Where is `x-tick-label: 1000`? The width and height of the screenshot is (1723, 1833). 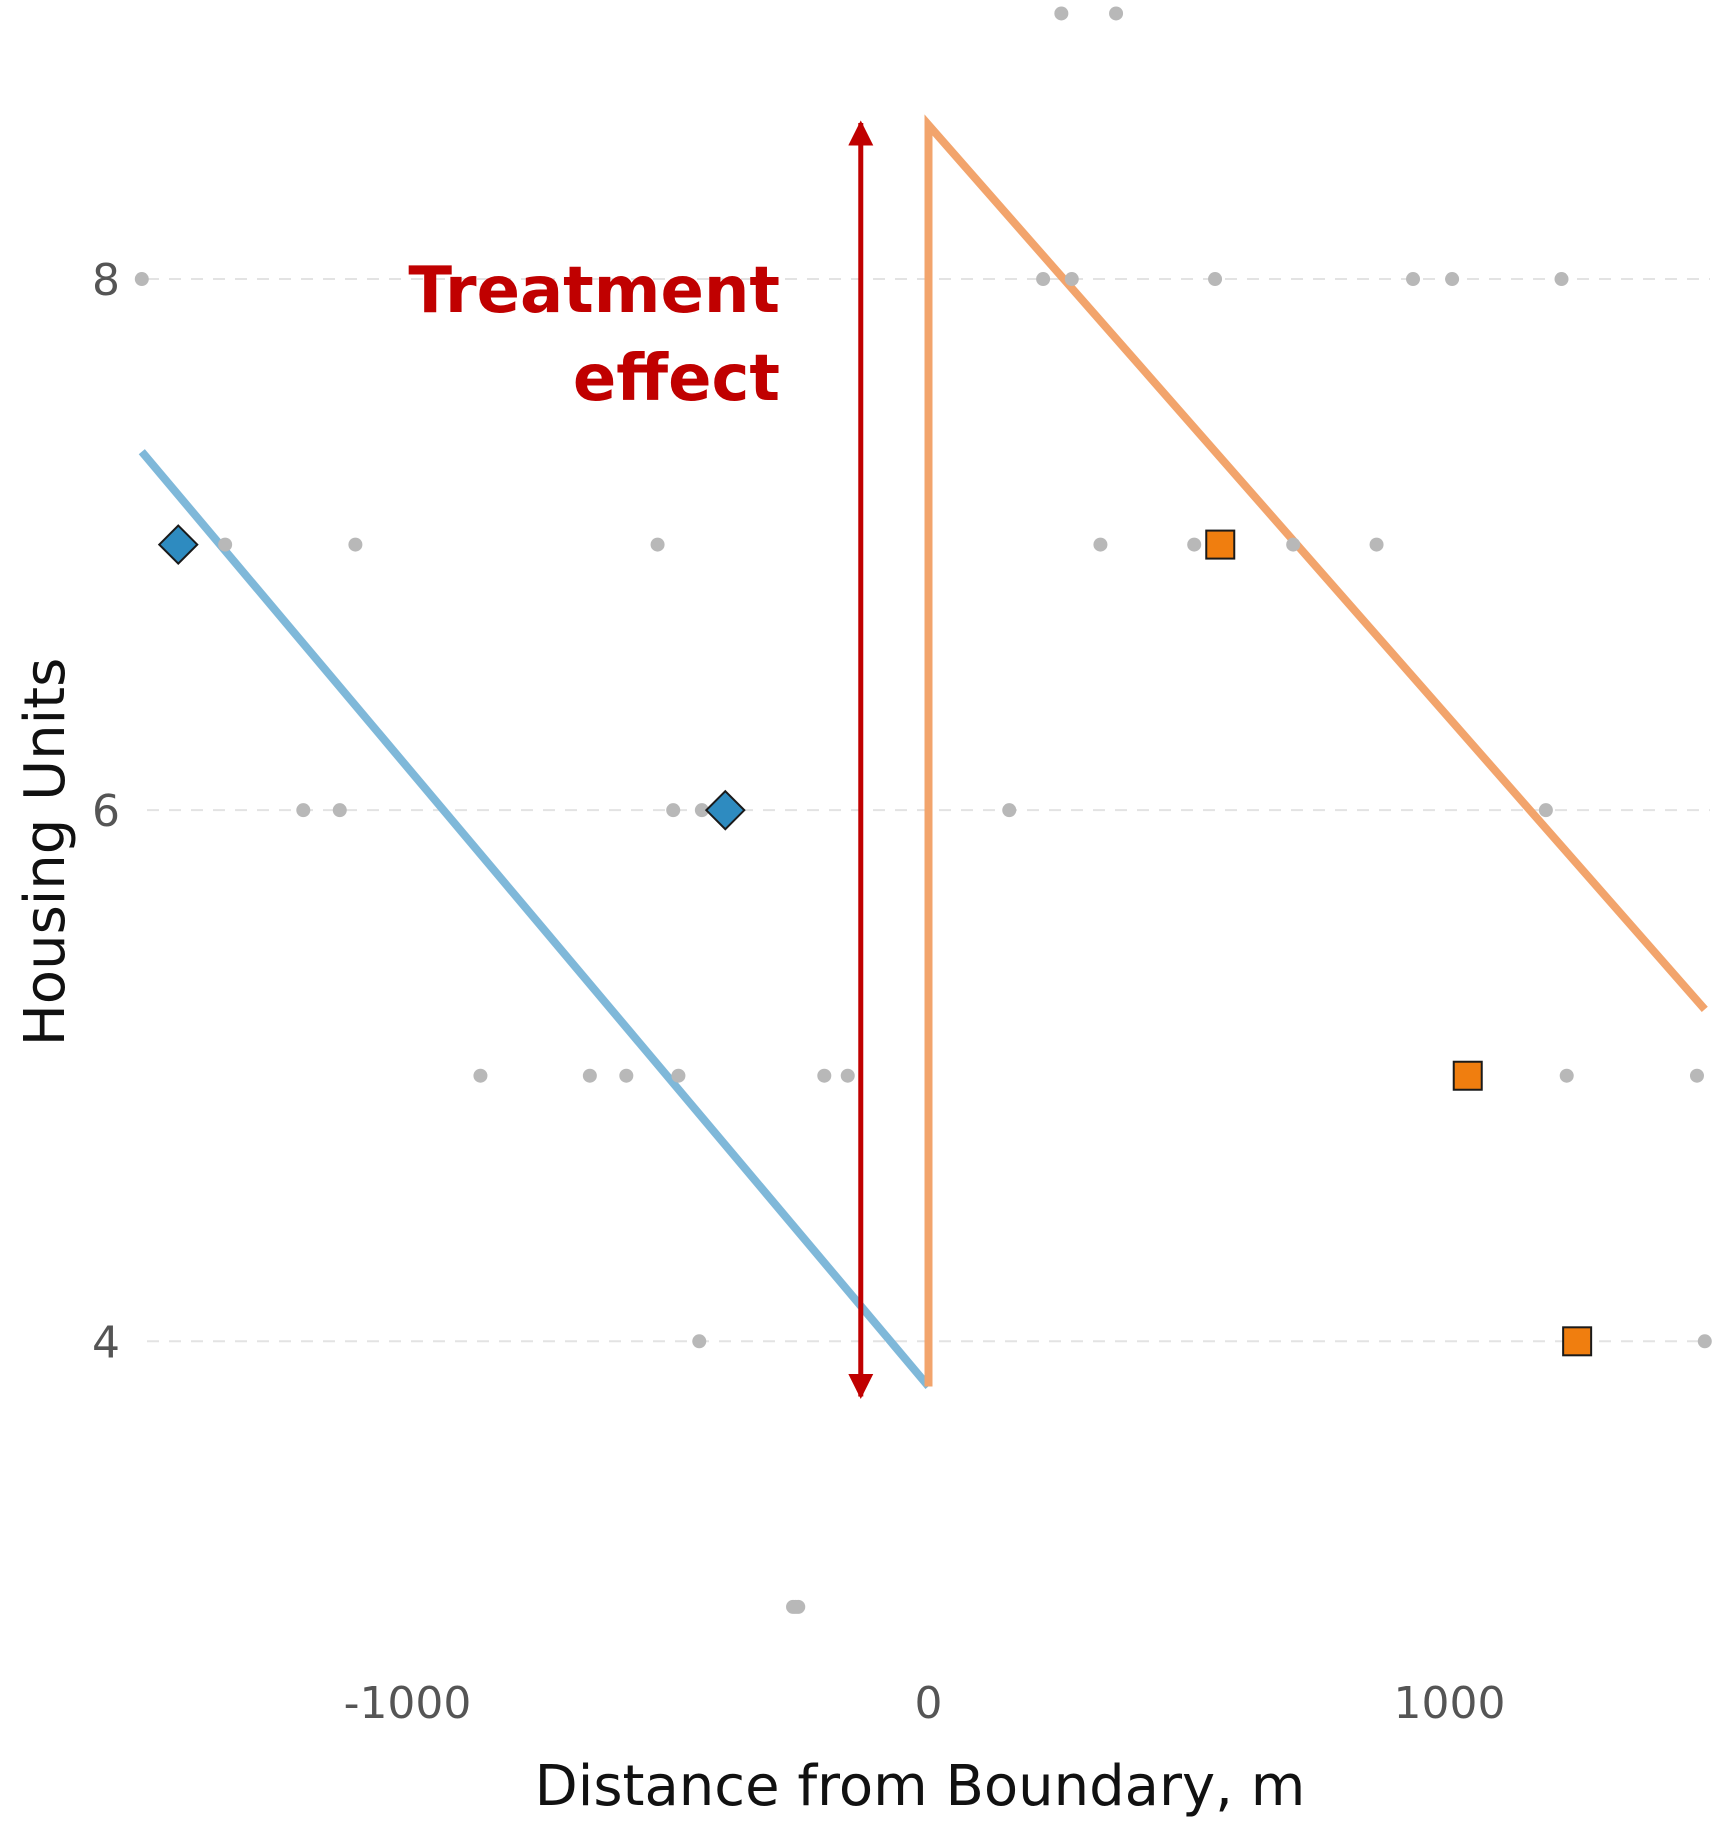 x-tick-label: 1000 is located at coordinates (1450, 1703).